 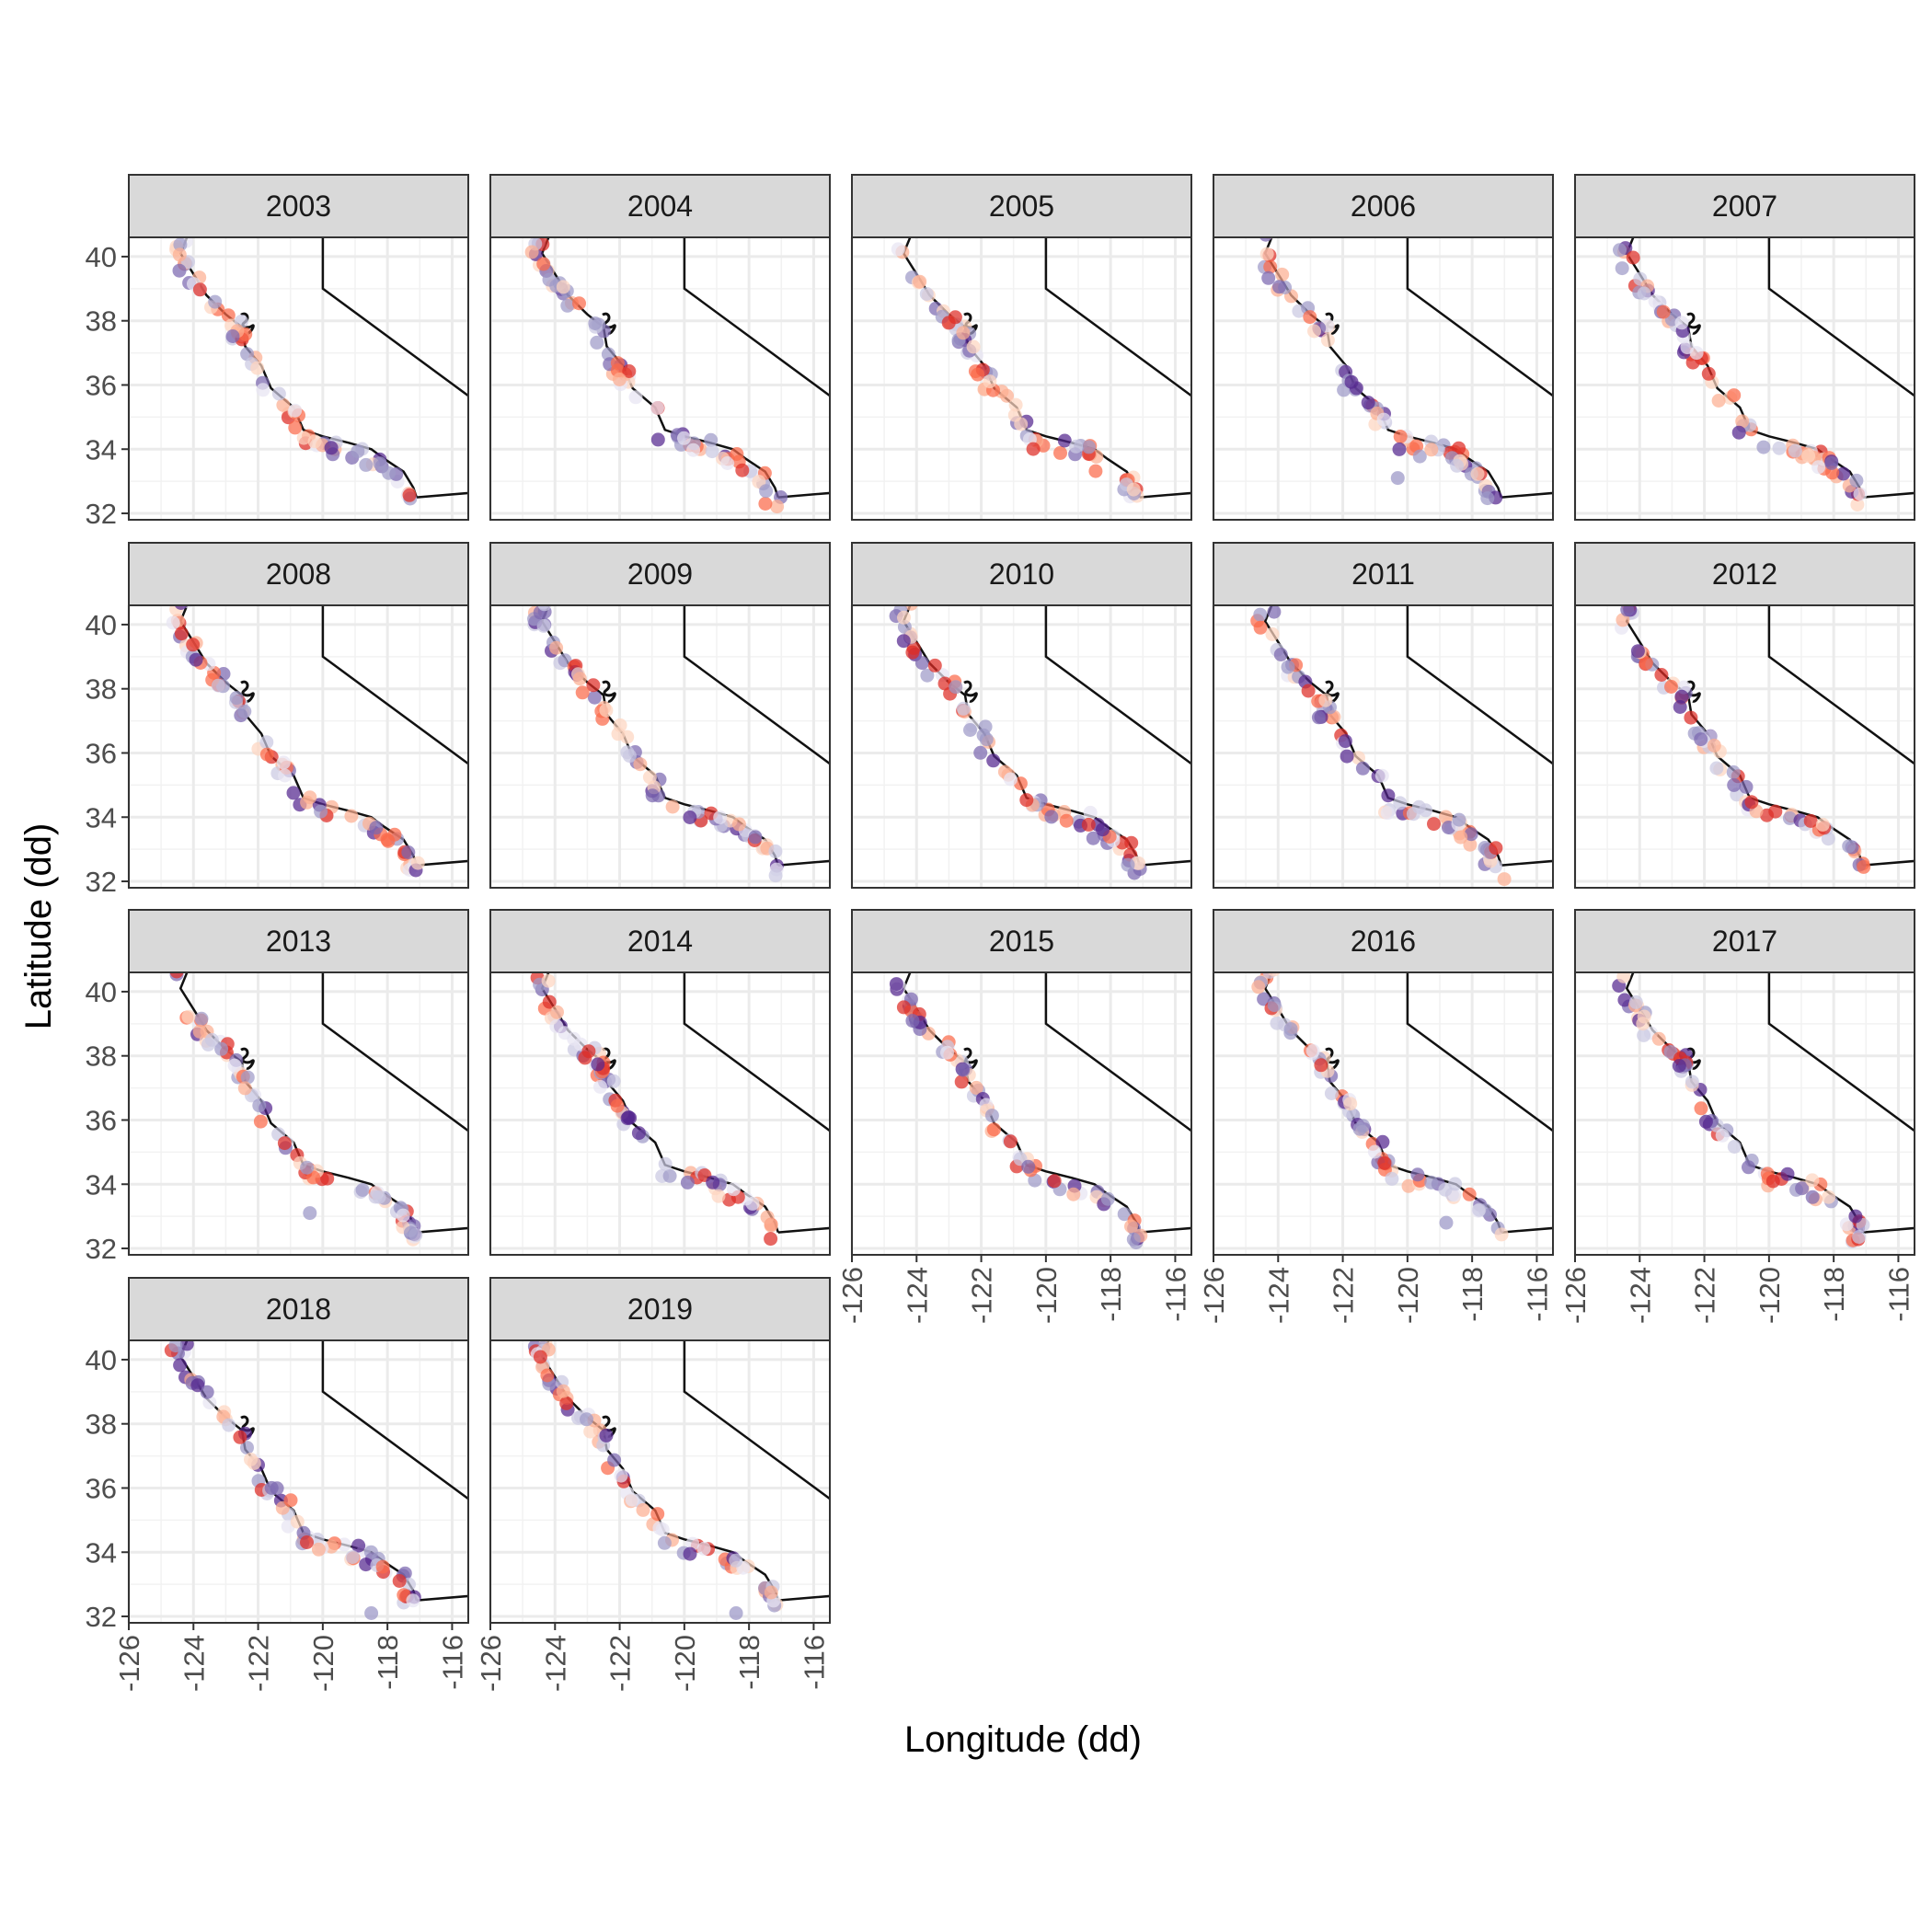 I want to click on facet-panel: 2017, so click(x=1744, y=1083).